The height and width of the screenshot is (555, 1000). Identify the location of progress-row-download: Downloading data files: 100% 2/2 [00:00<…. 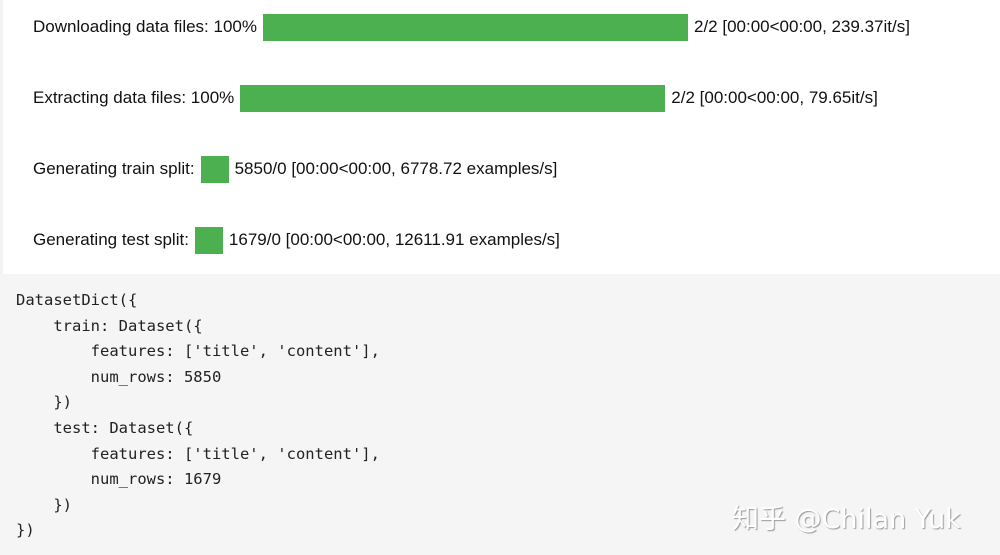
(471, 27).